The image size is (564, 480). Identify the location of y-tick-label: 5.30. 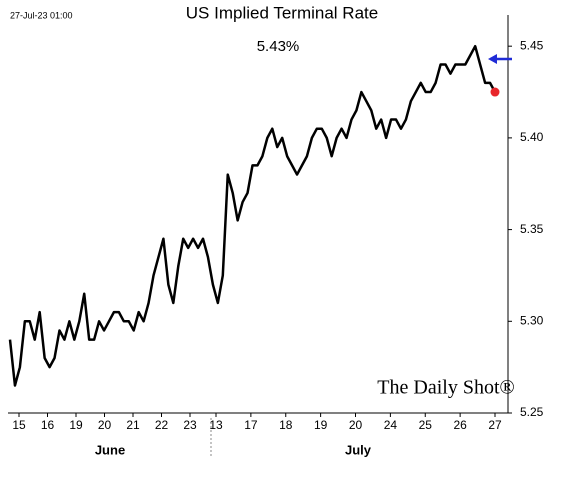
(532, 320).